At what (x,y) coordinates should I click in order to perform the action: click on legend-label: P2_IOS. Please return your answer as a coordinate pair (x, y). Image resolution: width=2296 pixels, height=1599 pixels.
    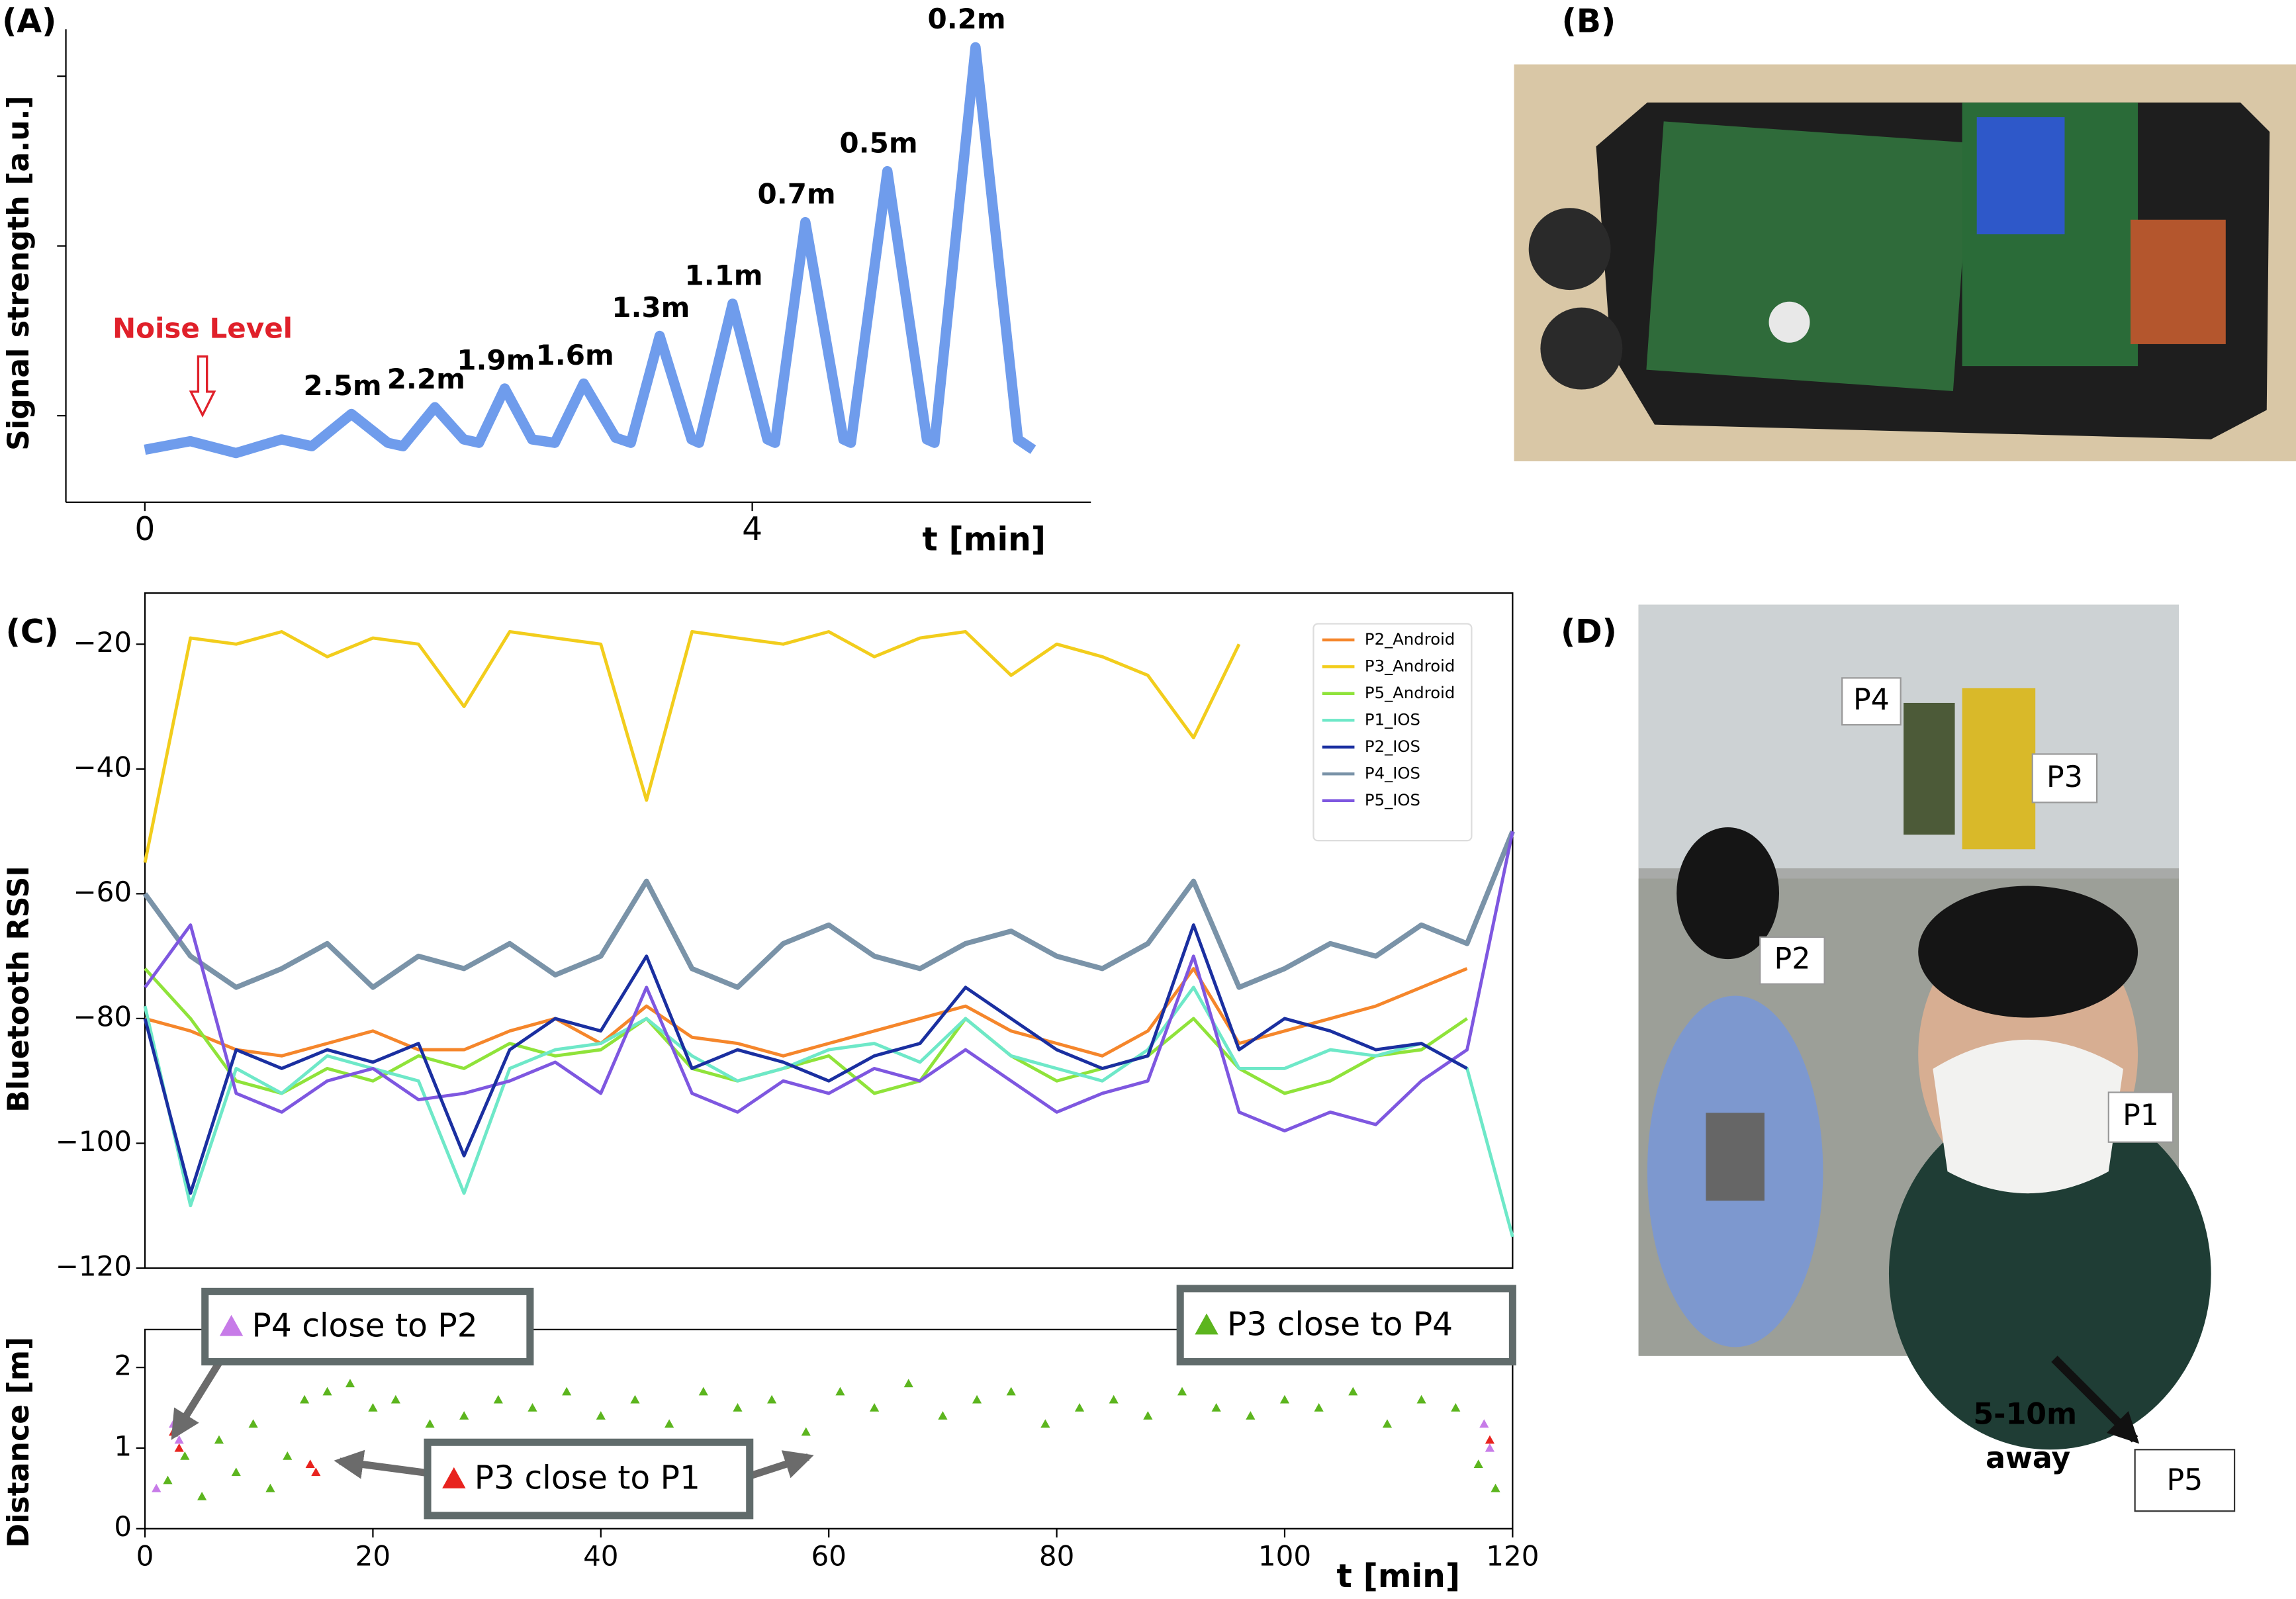
    Looking at the image, I should click on (1392, 746).